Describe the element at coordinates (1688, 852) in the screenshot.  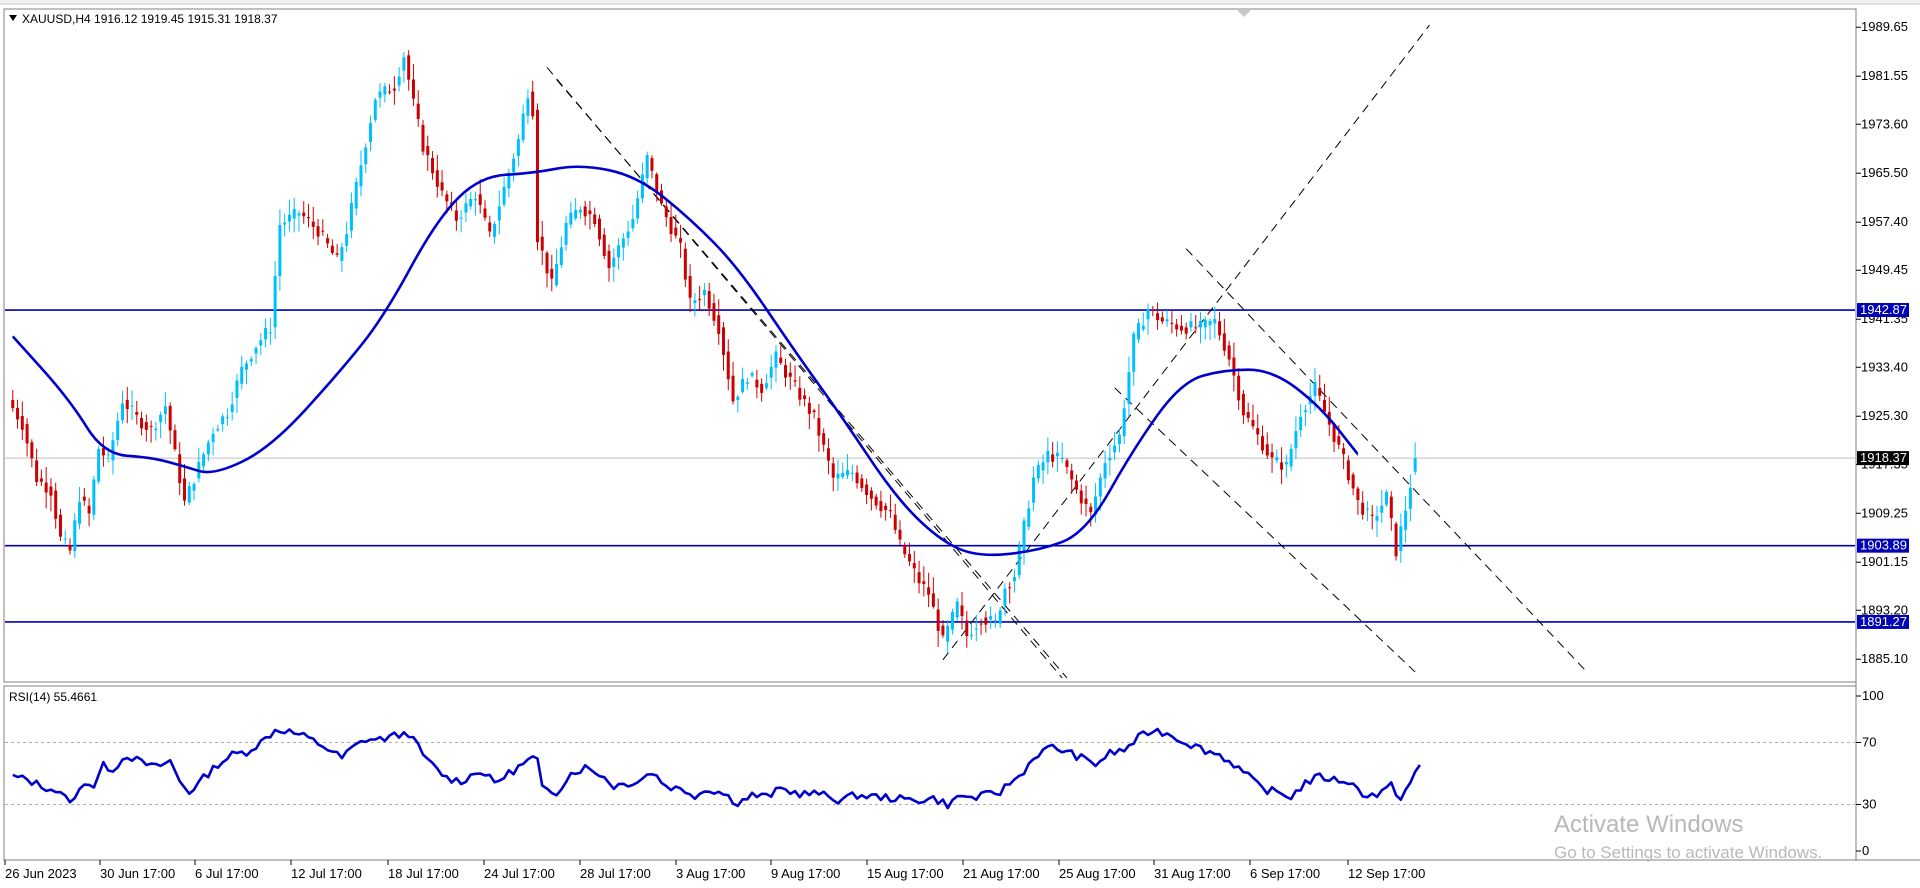
I see `watermark-subtitle: Go to Settings to activate Windows.` at that location.